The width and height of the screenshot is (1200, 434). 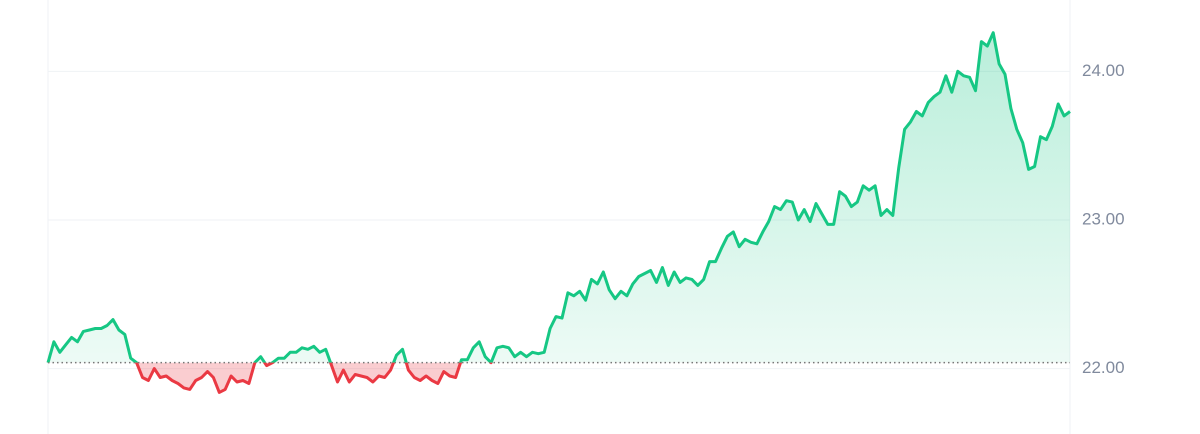 What do you see at coordinates (1103, 367) in the screenshot?
I see `y-tick-label: 22.00` at bounding box center [1103, 367].